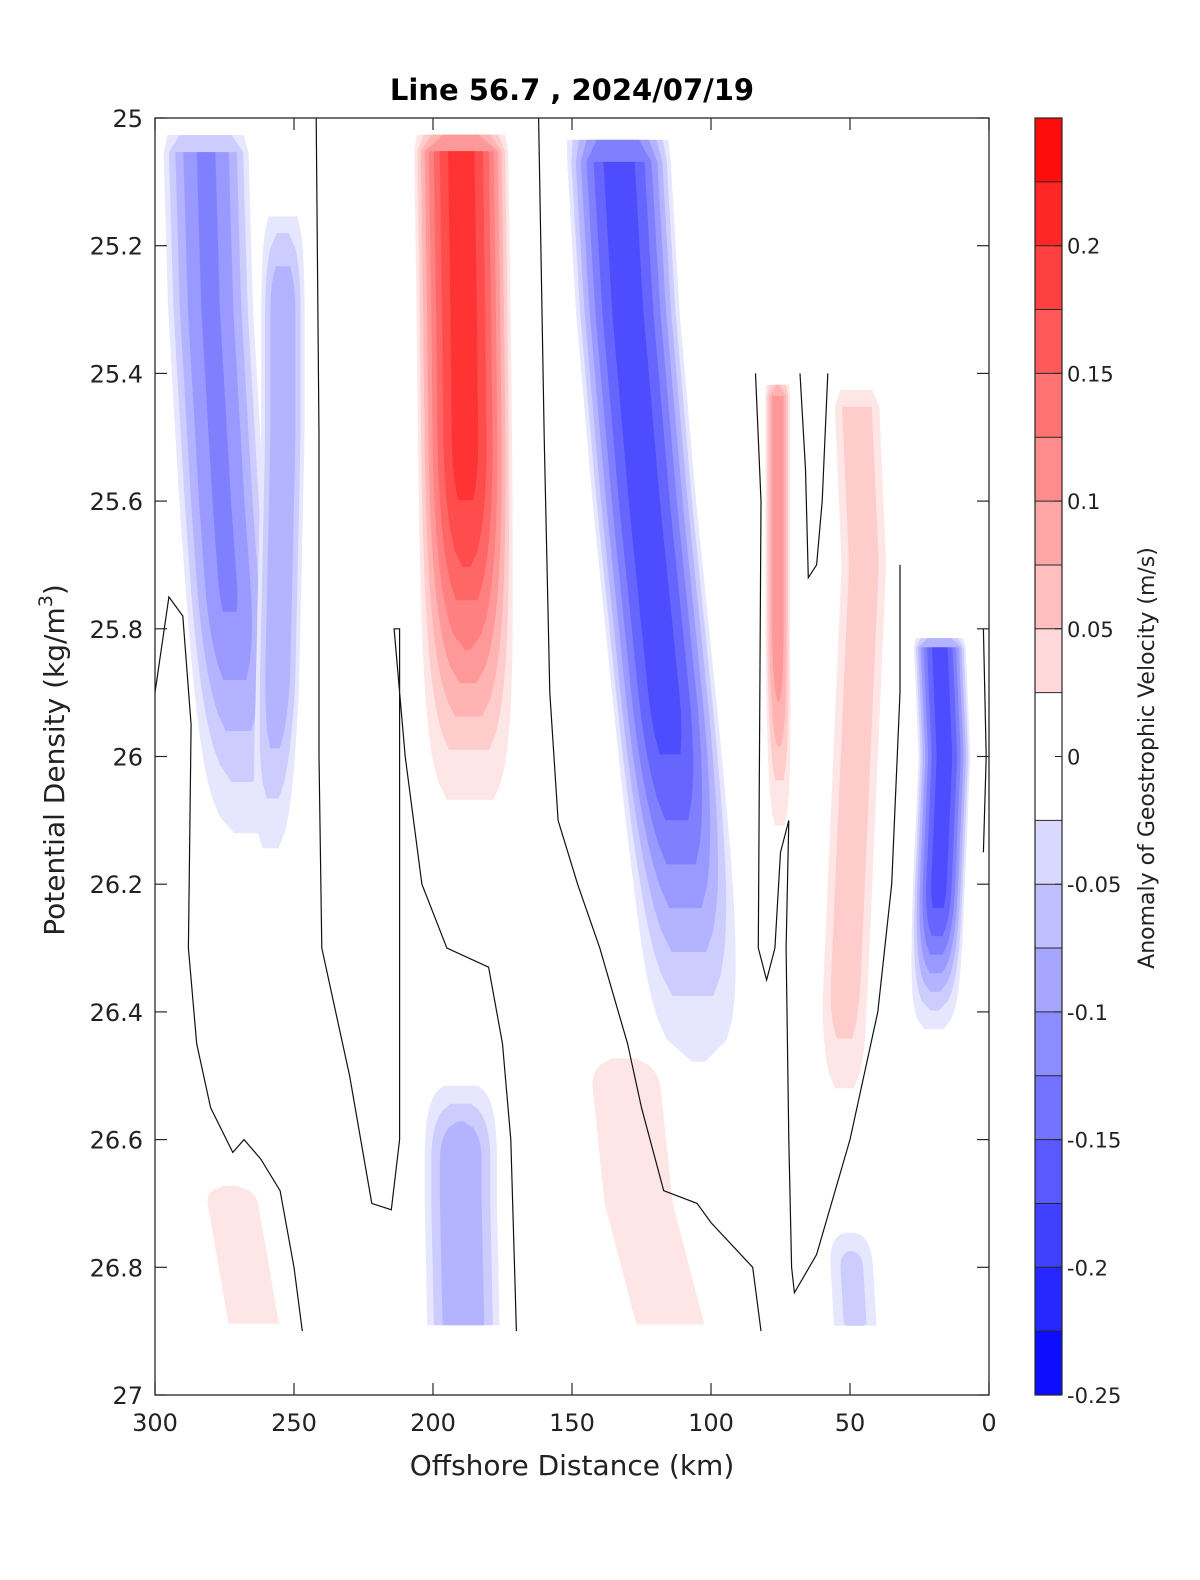  Describe the element at coordinates (988, 1423) in the screenshot. I see `x-tick-label: 0` at that location.